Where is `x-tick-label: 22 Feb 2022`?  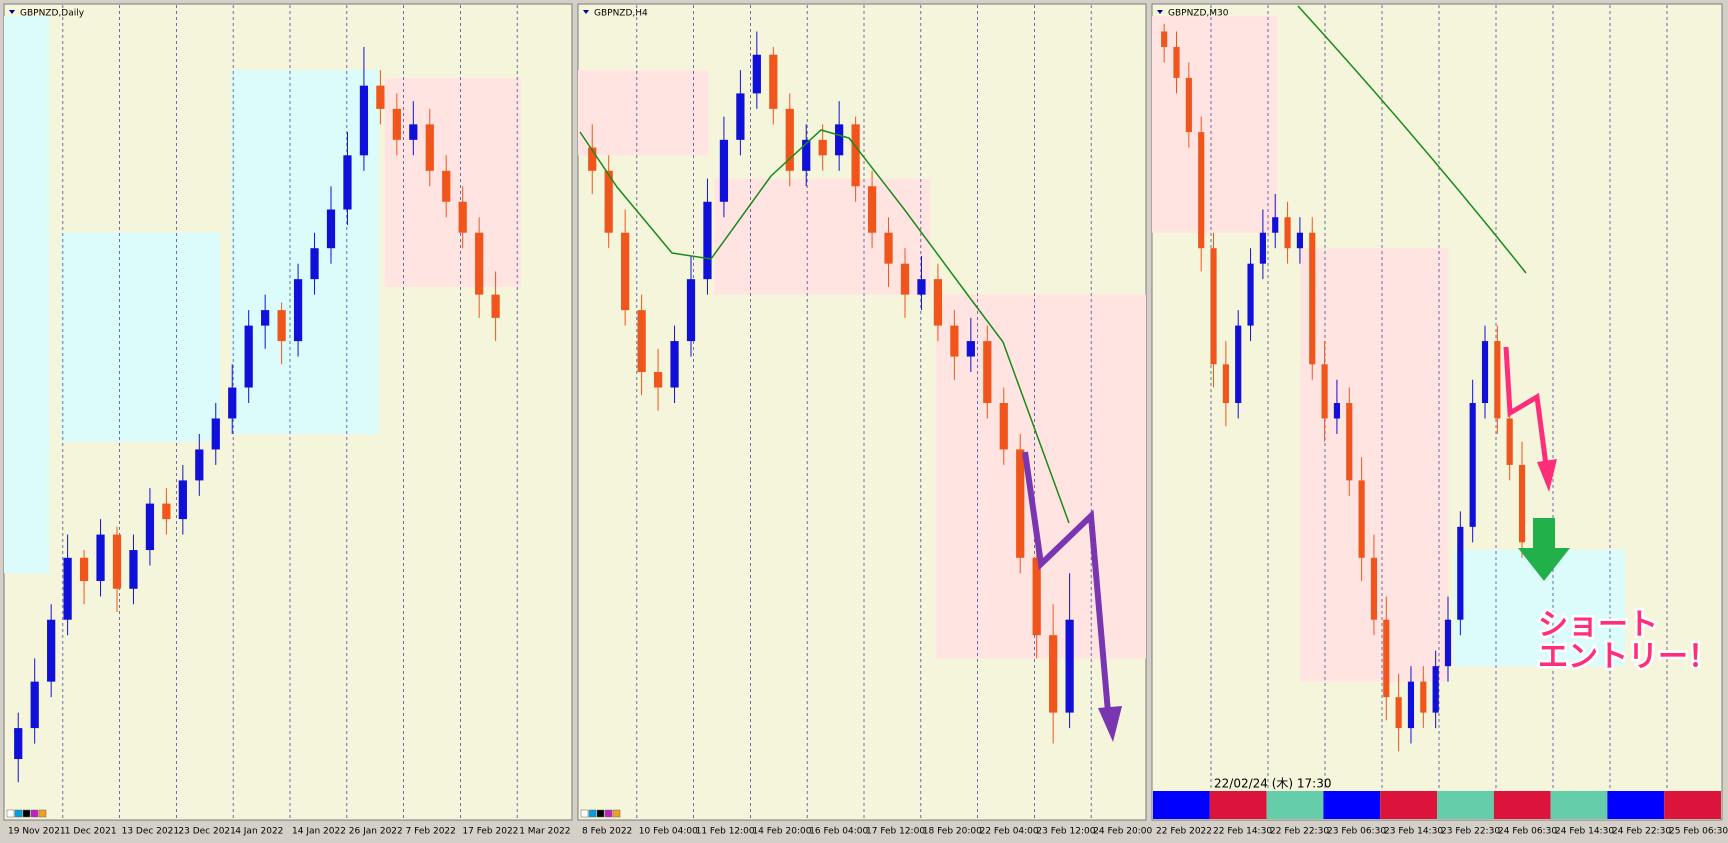
x-tick-label: 22 Feb 2022 is located at coordinates (1184, 832).